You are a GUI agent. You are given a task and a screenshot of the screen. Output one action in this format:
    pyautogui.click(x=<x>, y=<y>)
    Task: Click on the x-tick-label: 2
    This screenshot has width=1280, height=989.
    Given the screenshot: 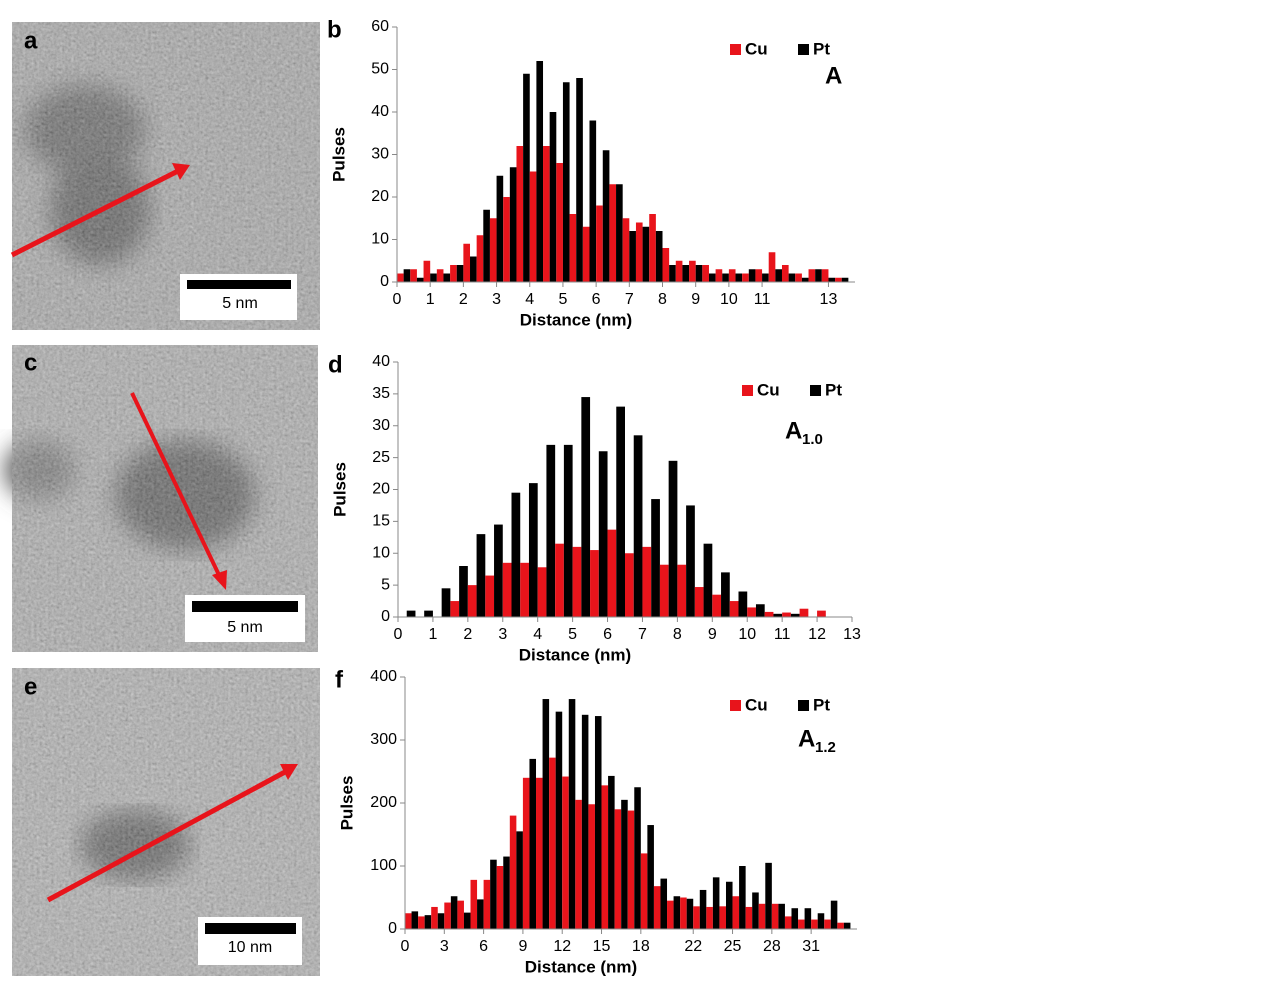 What is the action you would take?
    pyautogui.click(x=463, y=299)
    